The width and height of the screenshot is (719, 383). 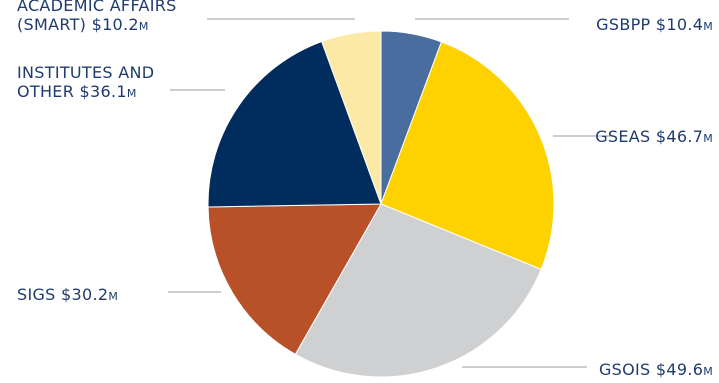 I want to click on slice-label-gsois: GSOIS $49.6M, so click(x=656, y=369).